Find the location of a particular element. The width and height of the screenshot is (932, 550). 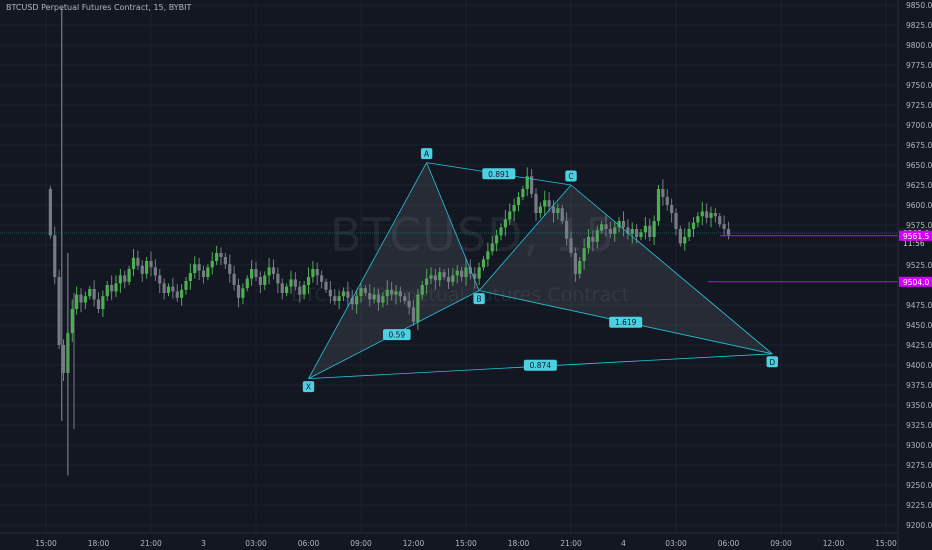

price-tick-label: 9650.0 is located at coordinates (919, 165).